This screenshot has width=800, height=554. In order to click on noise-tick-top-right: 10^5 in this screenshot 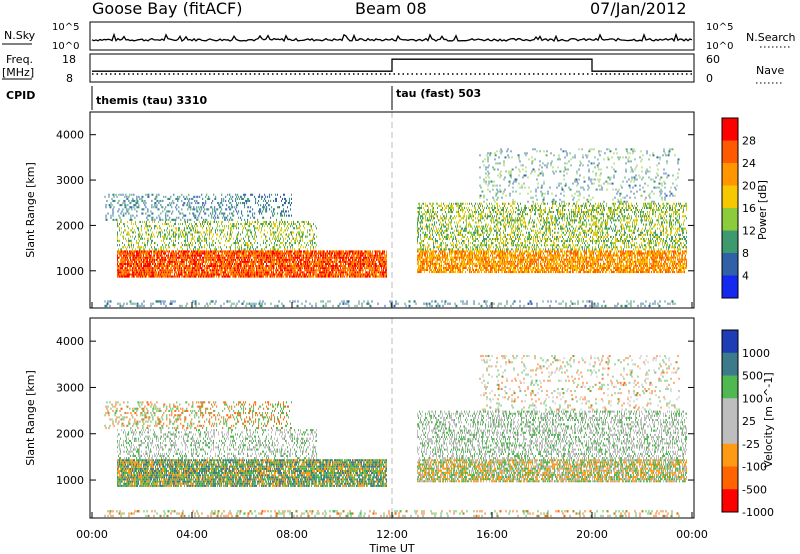, I will do `click(719, 27)`.